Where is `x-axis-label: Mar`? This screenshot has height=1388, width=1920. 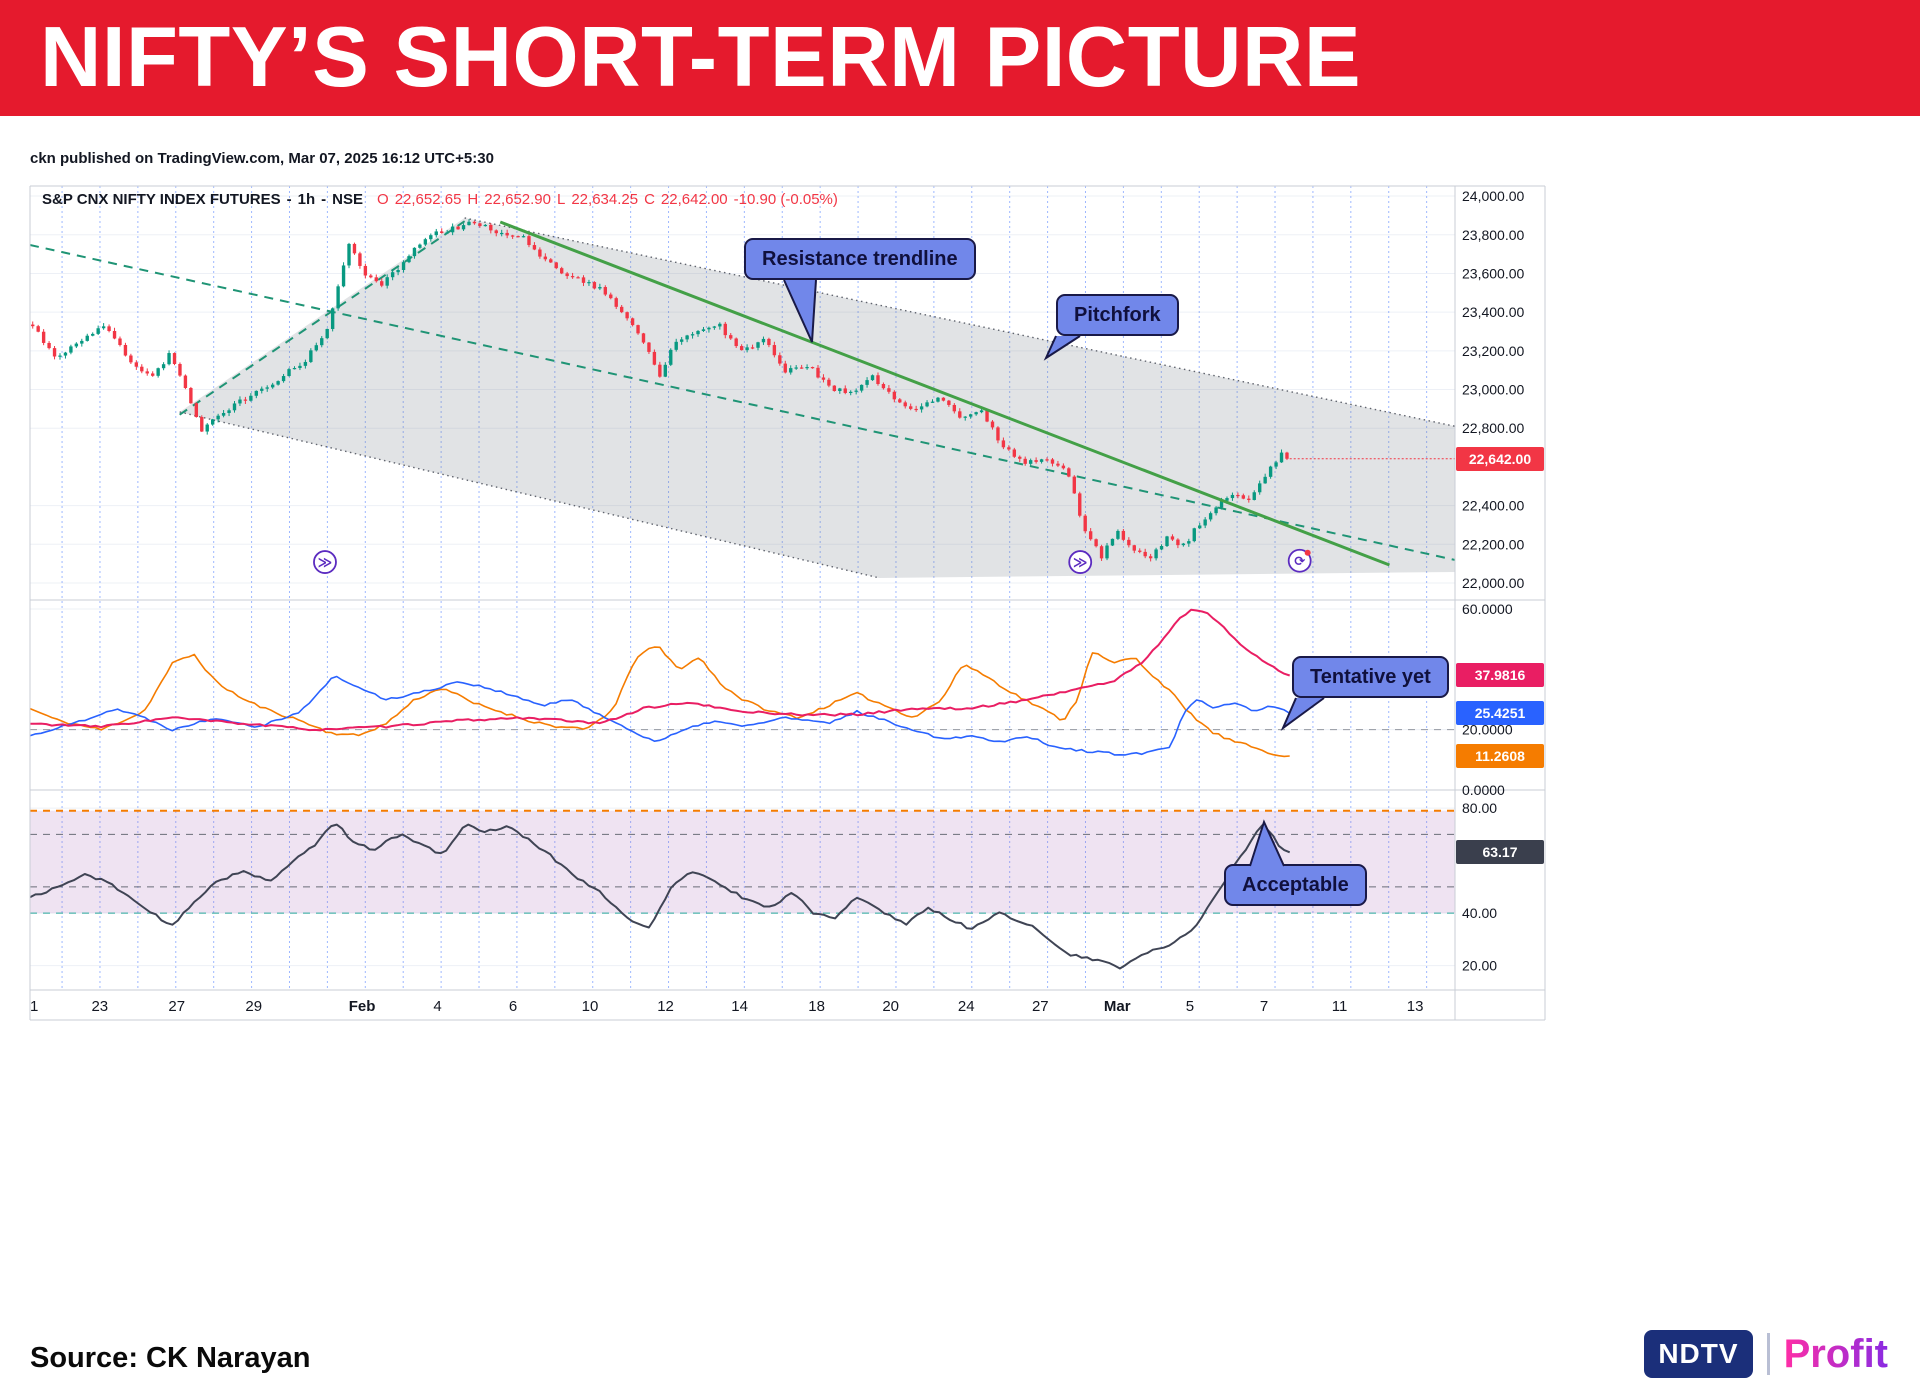
x-axis-label: Mar is located at coordinates (1117, 1006).